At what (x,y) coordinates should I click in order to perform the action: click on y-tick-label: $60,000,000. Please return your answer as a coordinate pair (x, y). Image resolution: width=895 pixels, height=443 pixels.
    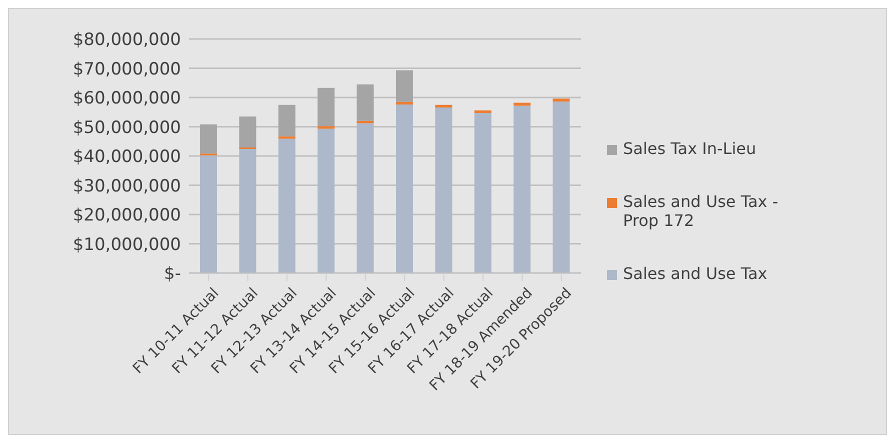
    Looking at the image, I should click on (126, 98).